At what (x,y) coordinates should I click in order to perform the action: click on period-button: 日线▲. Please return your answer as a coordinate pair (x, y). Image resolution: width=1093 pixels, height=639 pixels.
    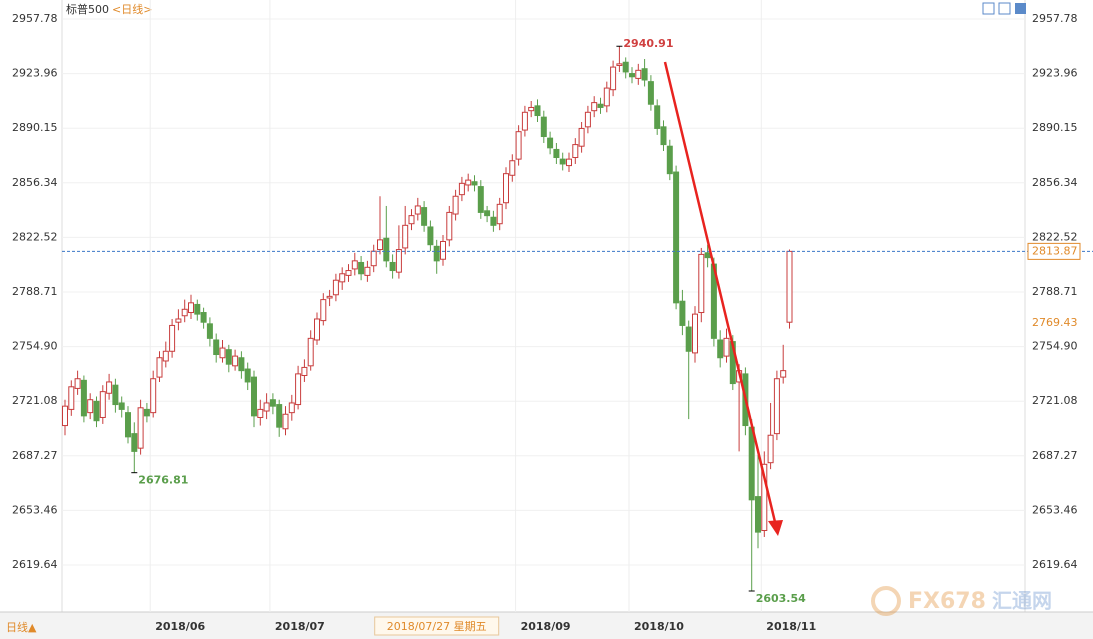
    Looking at the image, I should click on (21, 627).